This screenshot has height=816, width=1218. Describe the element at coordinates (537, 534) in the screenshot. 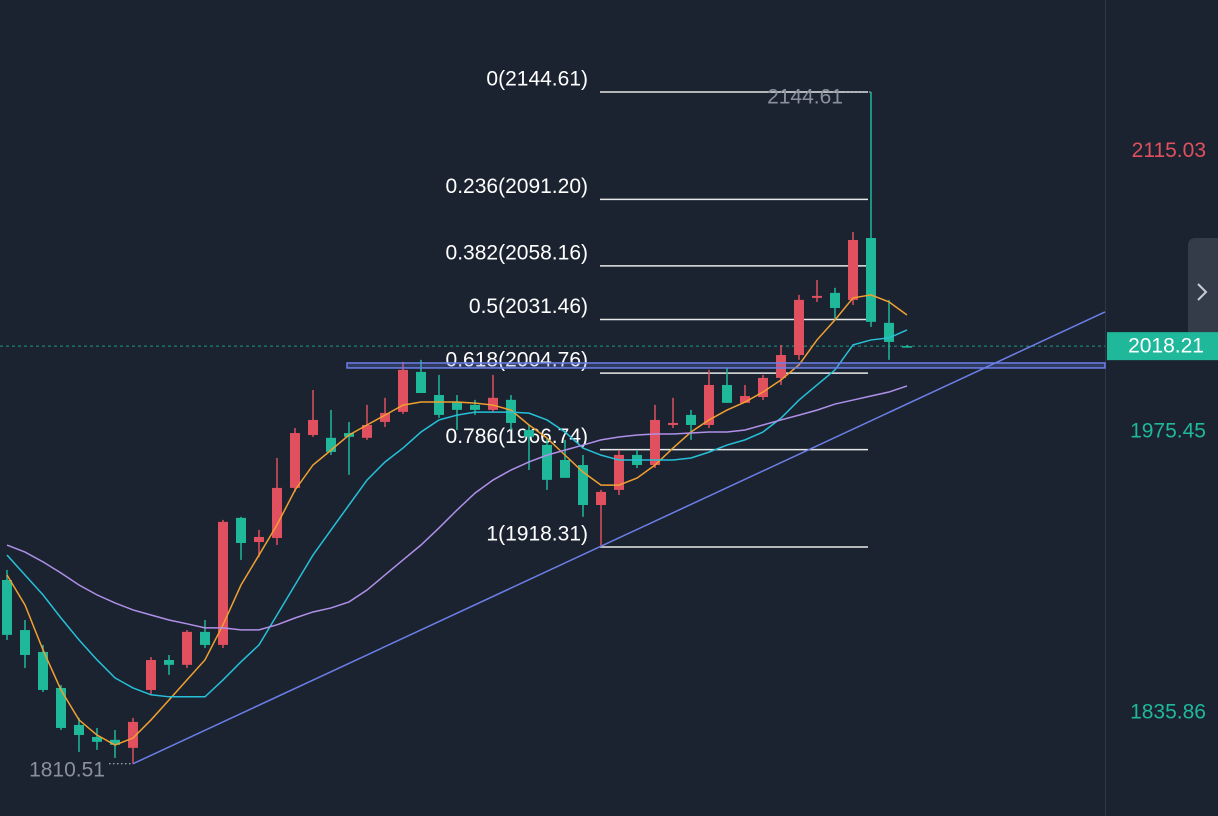

I see `fib-level-label: 1(1918.31)` at that location.